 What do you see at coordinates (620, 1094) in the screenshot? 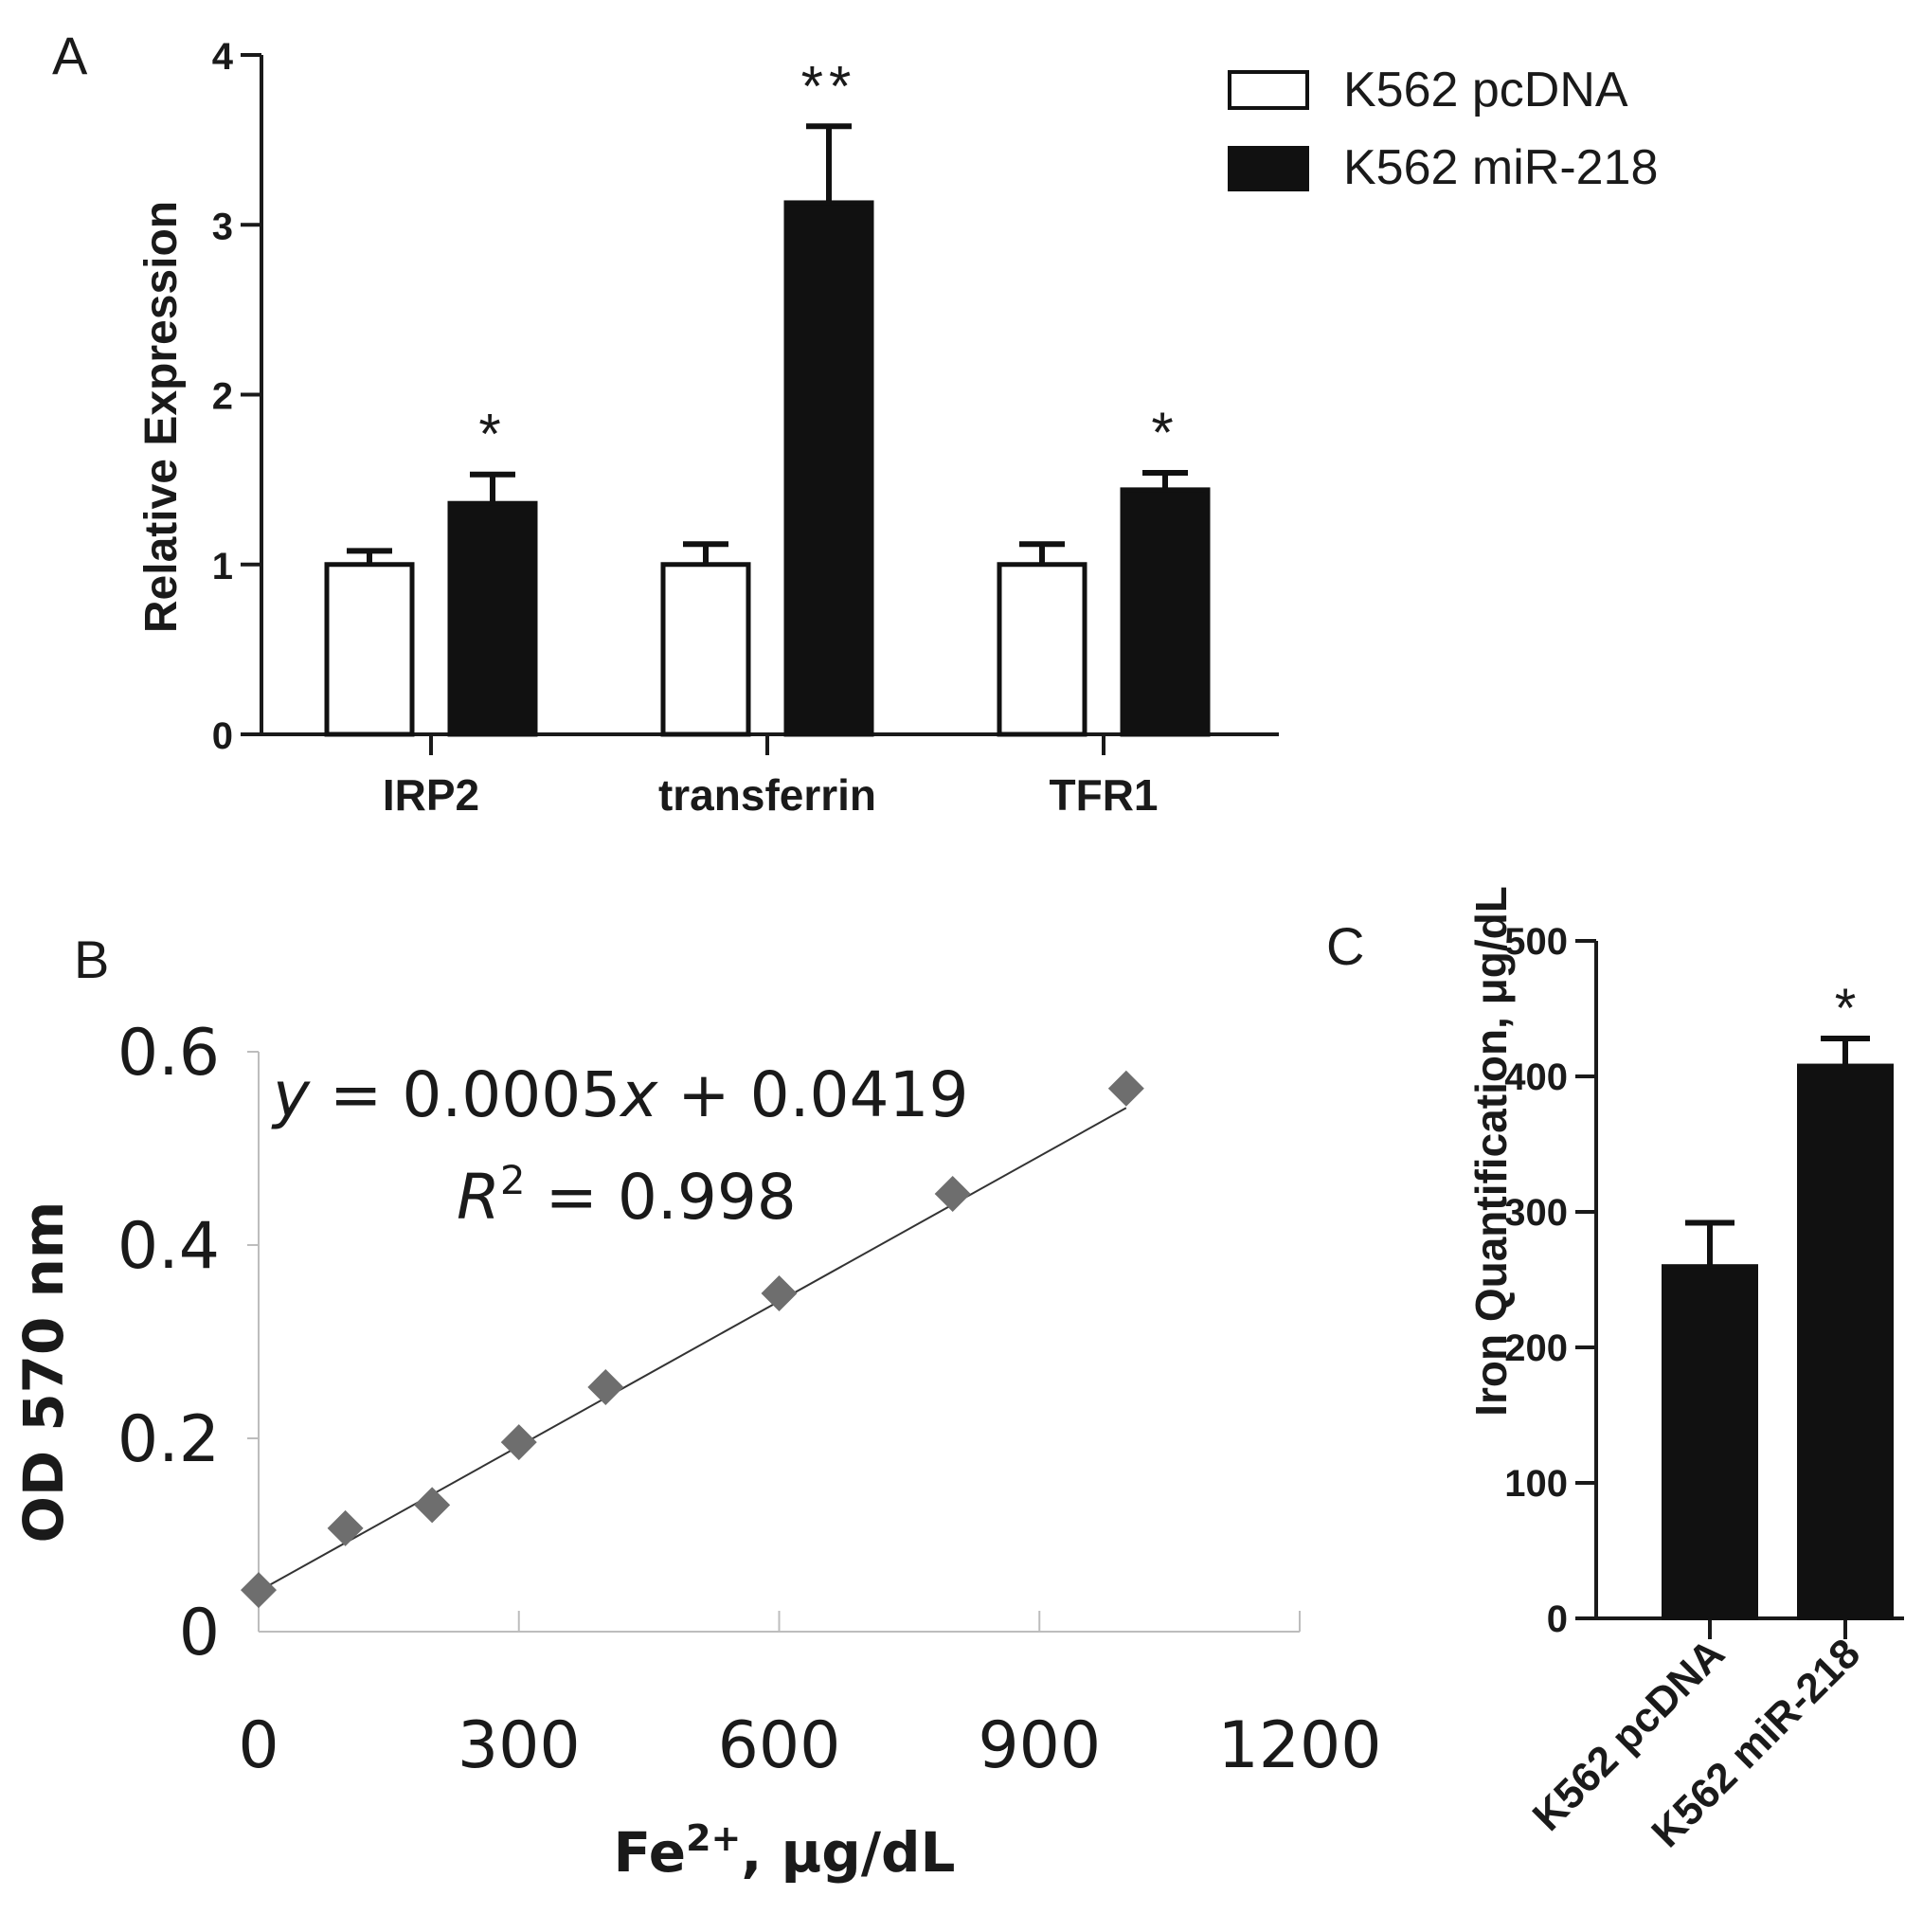
I see `panel-b-equation: y = 0.0005x + 0.0419` at bounding box center [620, 1094].